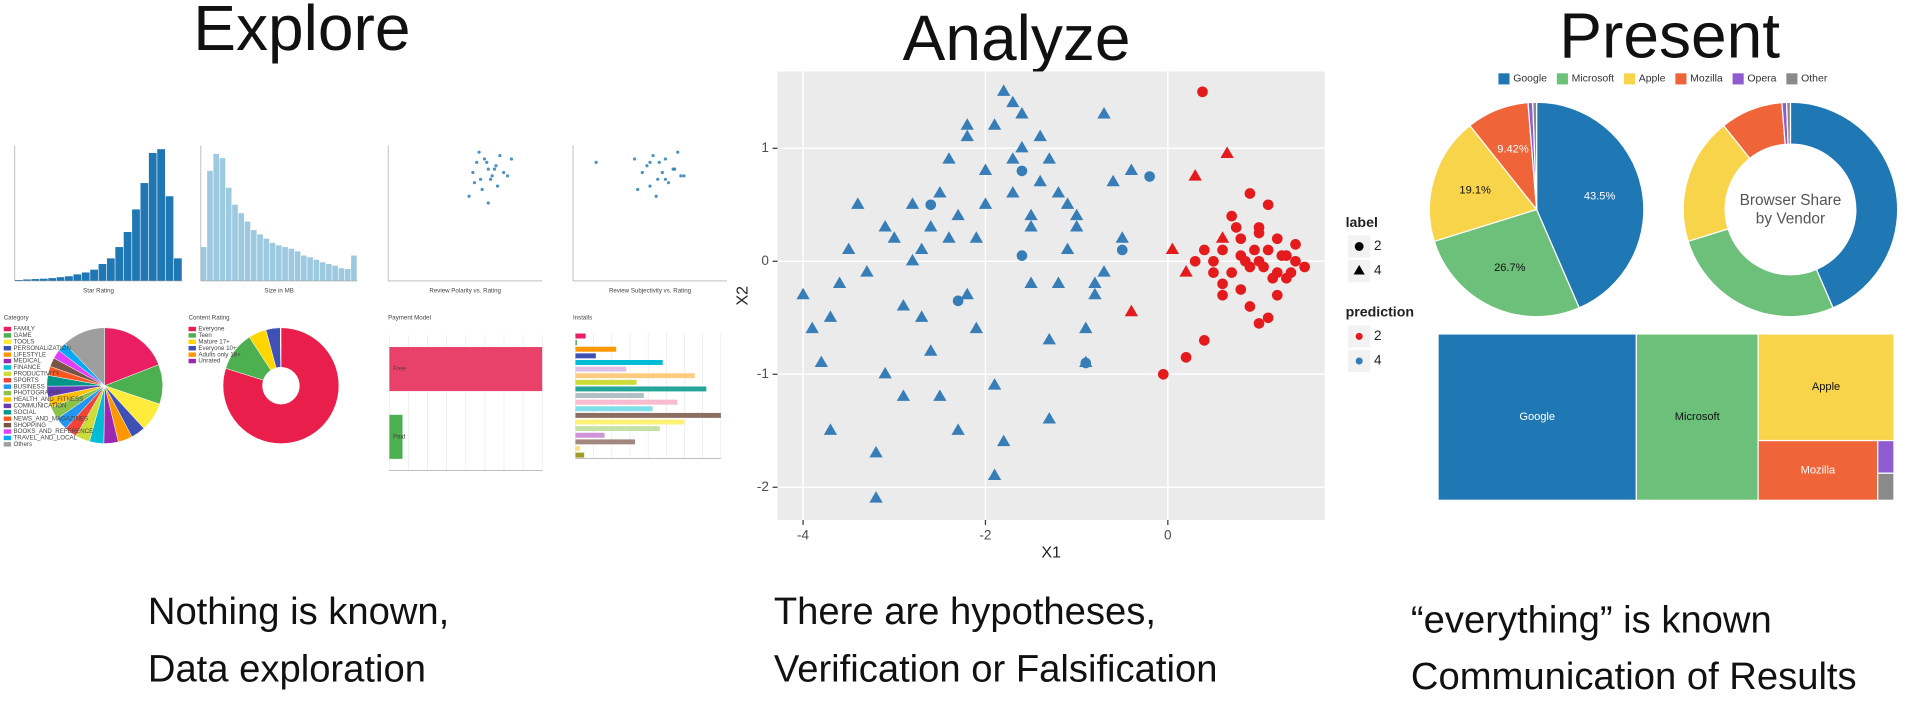  Describe the element at coordinates (1706, 79) in the screenshot. I see `legend-label: Mozilla` at that location.